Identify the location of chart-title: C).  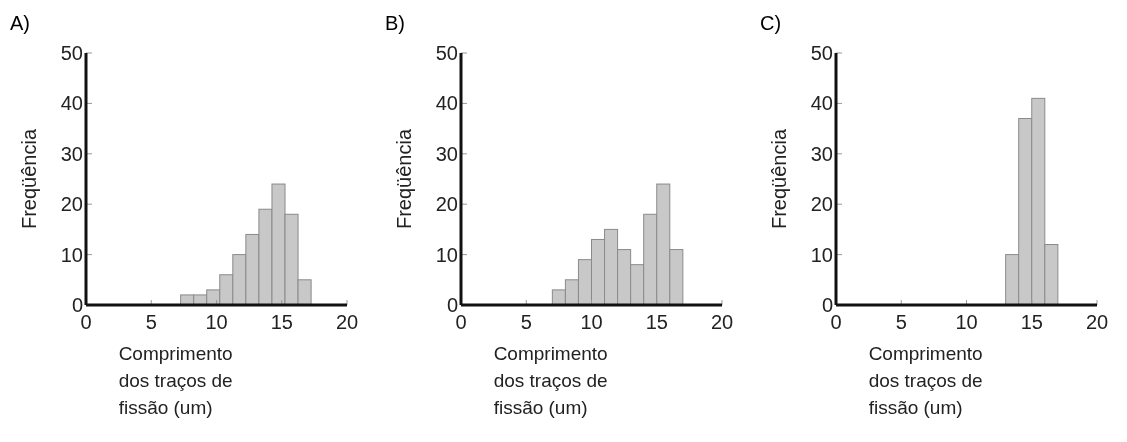
(771, 23).